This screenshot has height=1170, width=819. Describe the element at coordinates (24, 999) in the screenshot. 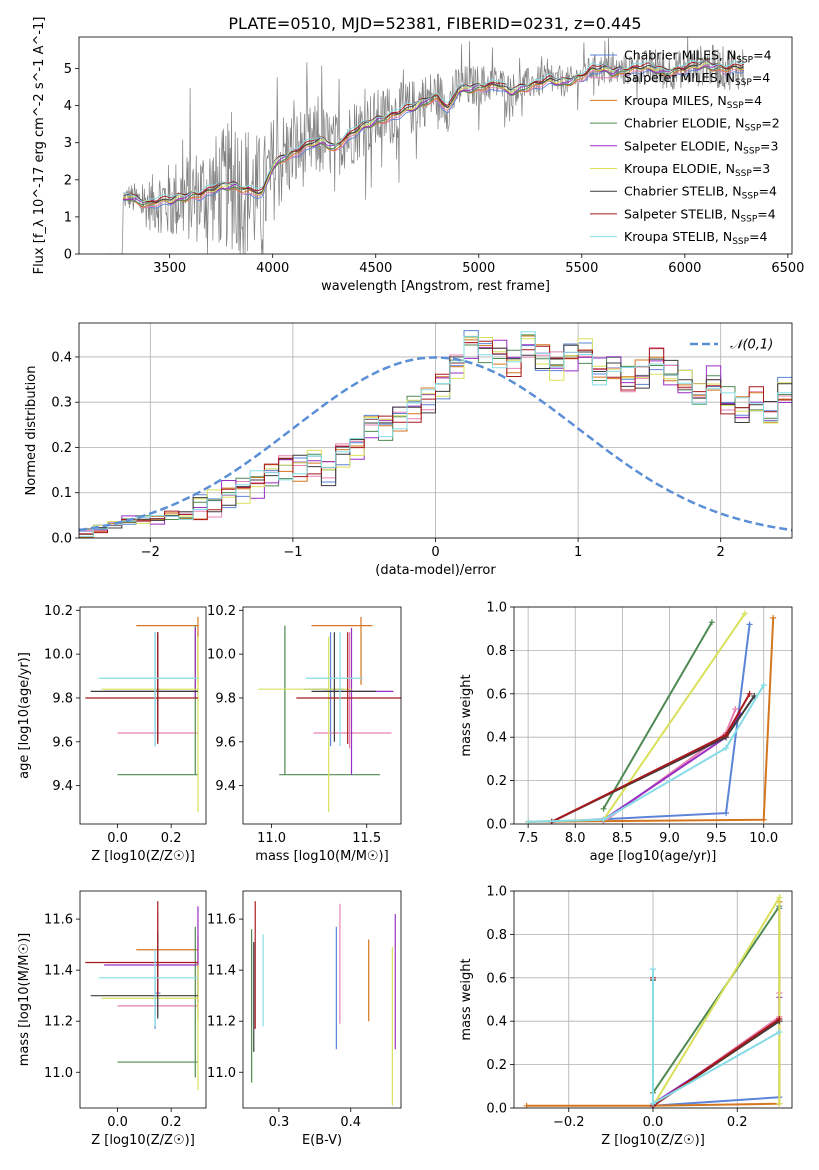

I see `mass-vs-Z-ylabel: mass [log10(M/M☉)]` at that location.